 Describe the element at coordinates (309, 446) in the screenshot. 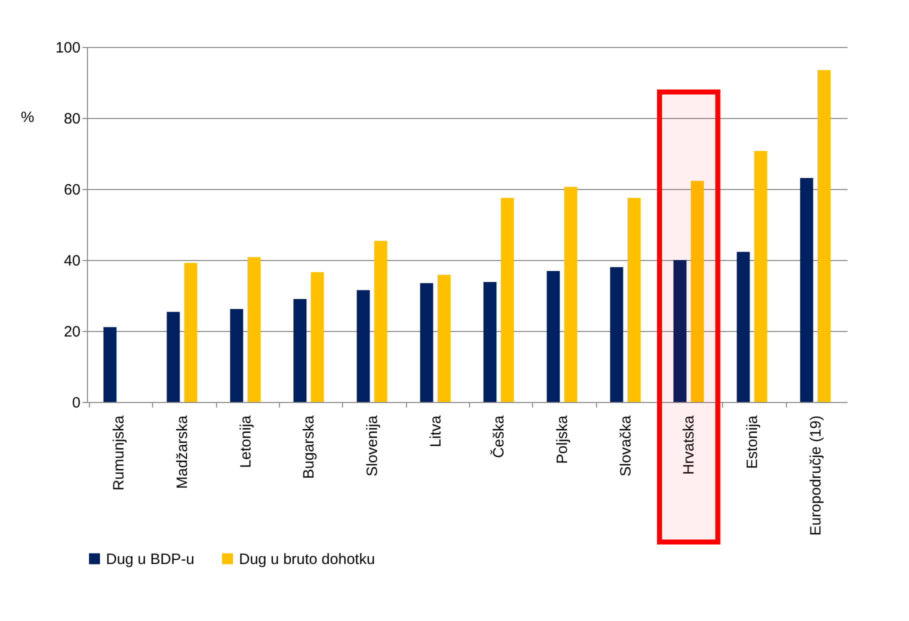

I see `x-tick-label: Bugarska` at that location.